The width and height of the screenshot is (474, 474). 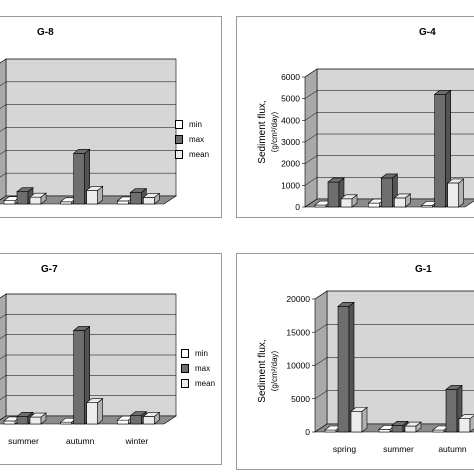 I want to click on y-axis-label-line2-g4: (g/cm²/day), so click(x=274, y=132).